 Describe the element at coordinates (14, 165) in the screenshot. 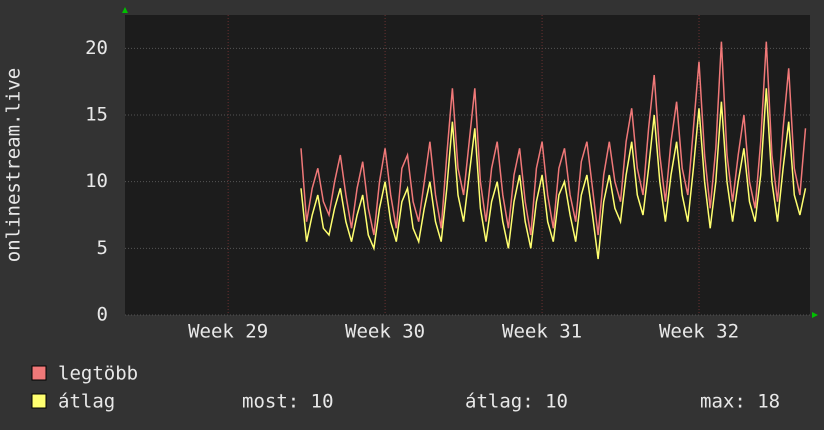

I see `y-axis-label: onlinestream.live` at that location.